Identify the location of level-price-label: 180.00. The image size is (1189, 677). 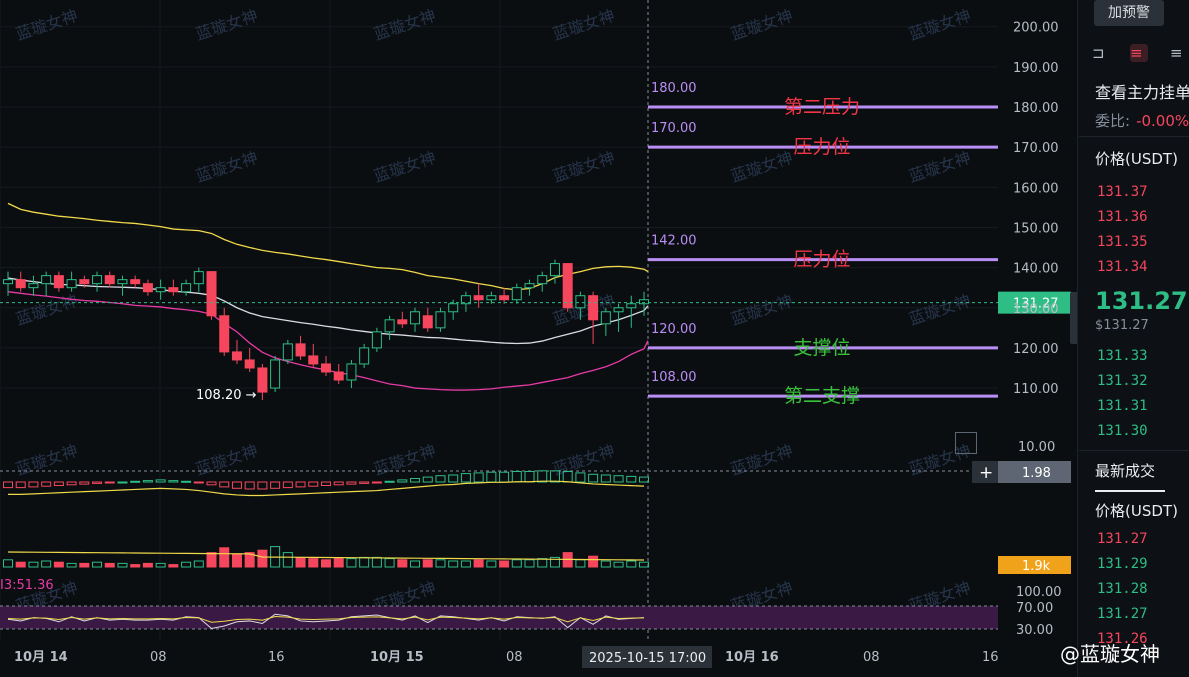
(674, 88).